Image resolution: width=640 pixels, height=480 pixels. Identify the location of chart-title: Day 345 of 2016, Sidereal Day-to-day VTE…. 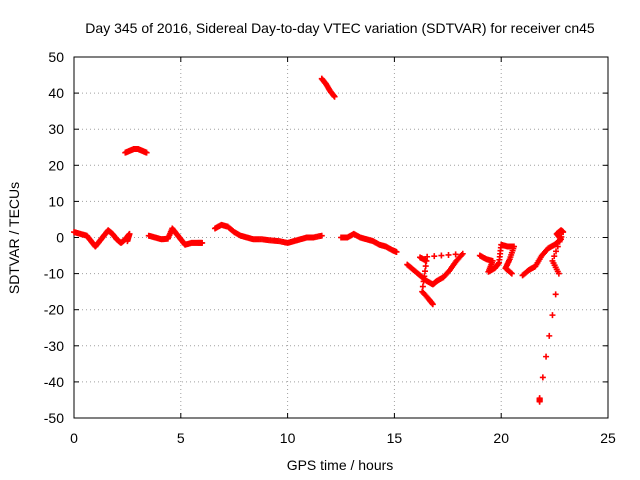
(340, 28).